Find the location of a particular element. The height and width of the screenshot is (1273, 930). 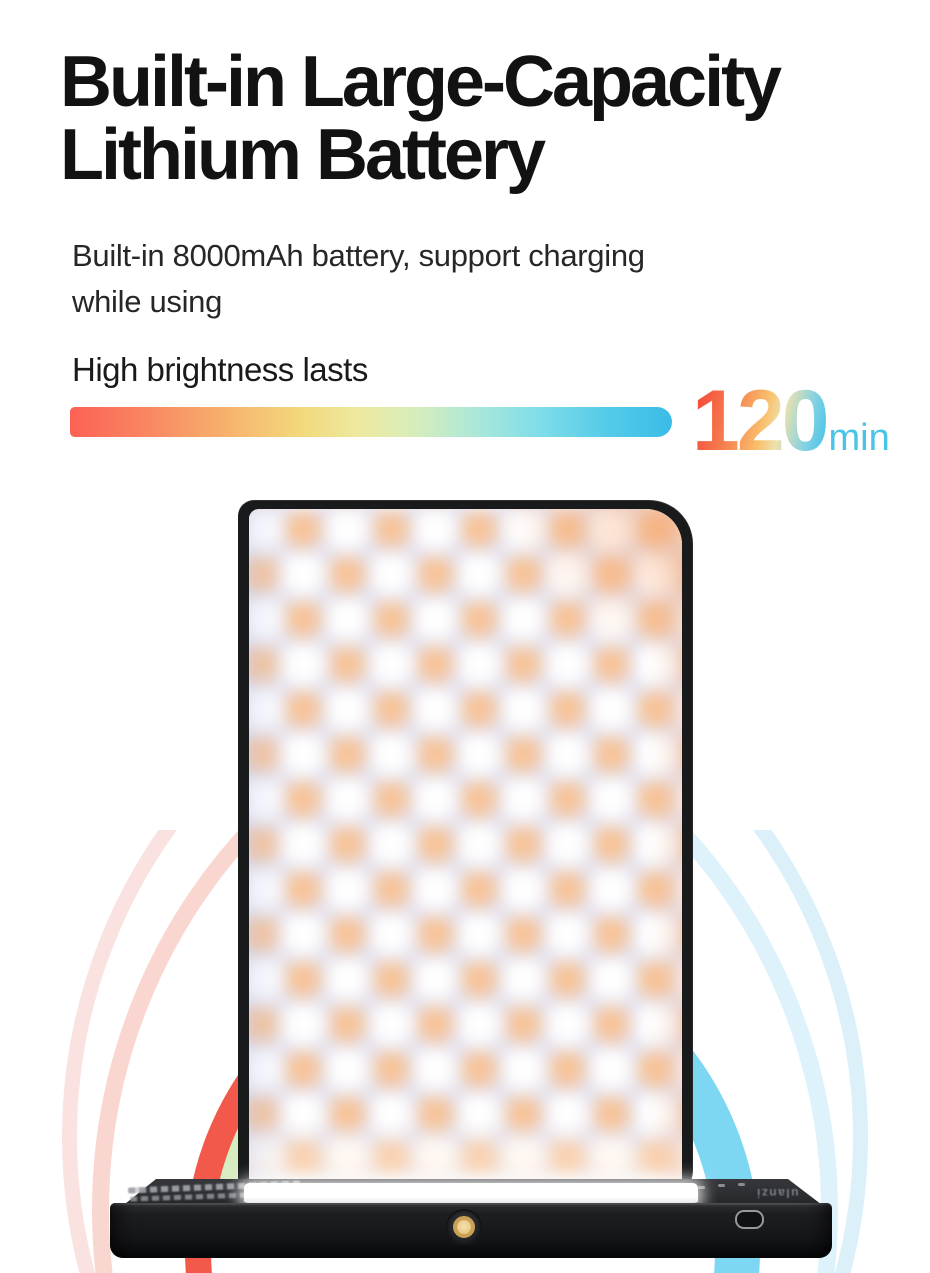

brand-text: ulanzi is located at coordinates (777, 1193).